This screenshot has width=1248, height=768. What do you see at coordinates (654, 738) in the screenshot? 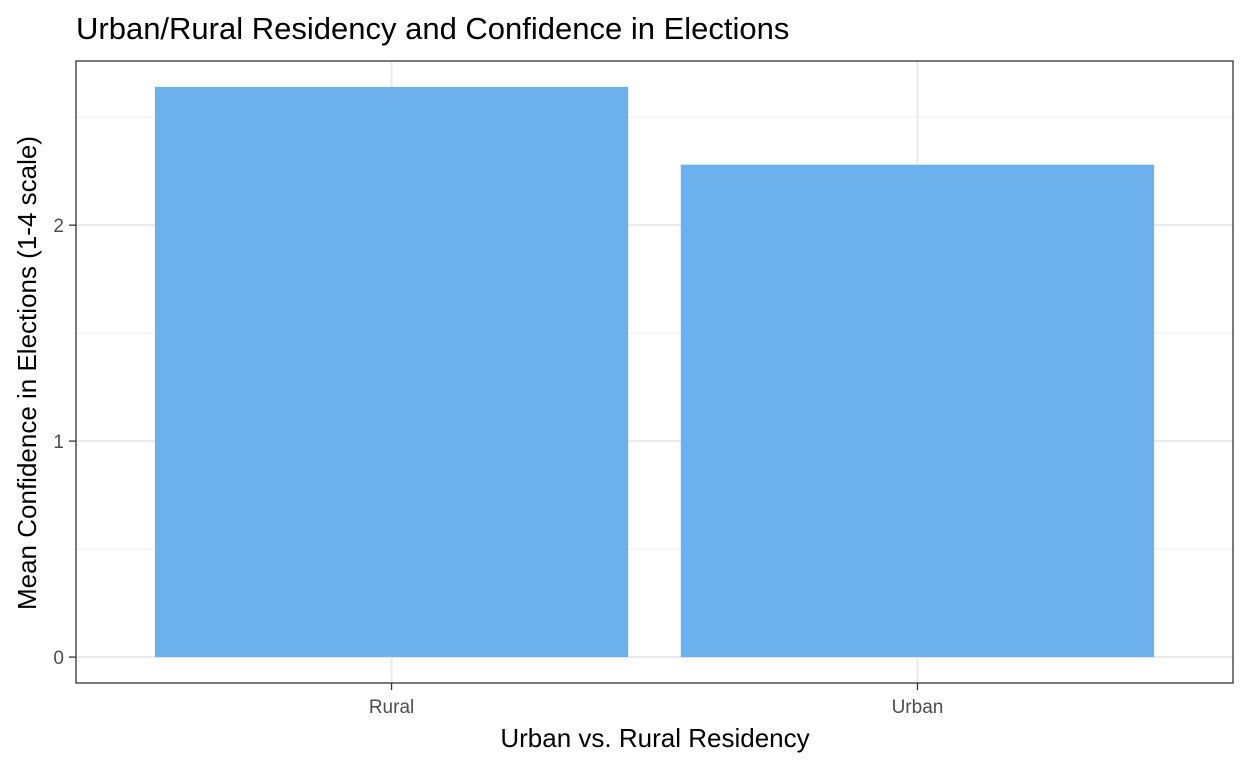
I see `x-axis-title: Urban vs. Rural Residency` at bounding box center [654, 738].